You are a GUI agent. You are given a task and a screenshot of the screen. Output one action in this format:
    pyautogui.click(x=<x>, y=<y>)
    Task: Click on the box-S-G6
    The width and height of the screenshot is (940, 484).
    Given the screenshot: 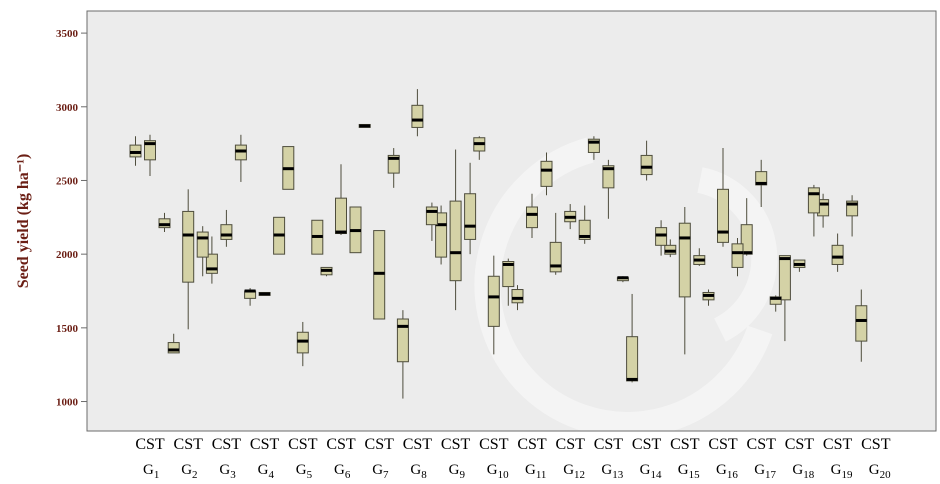 What is the action you would take?
    pyautogui.click(x=341, y=199)
    